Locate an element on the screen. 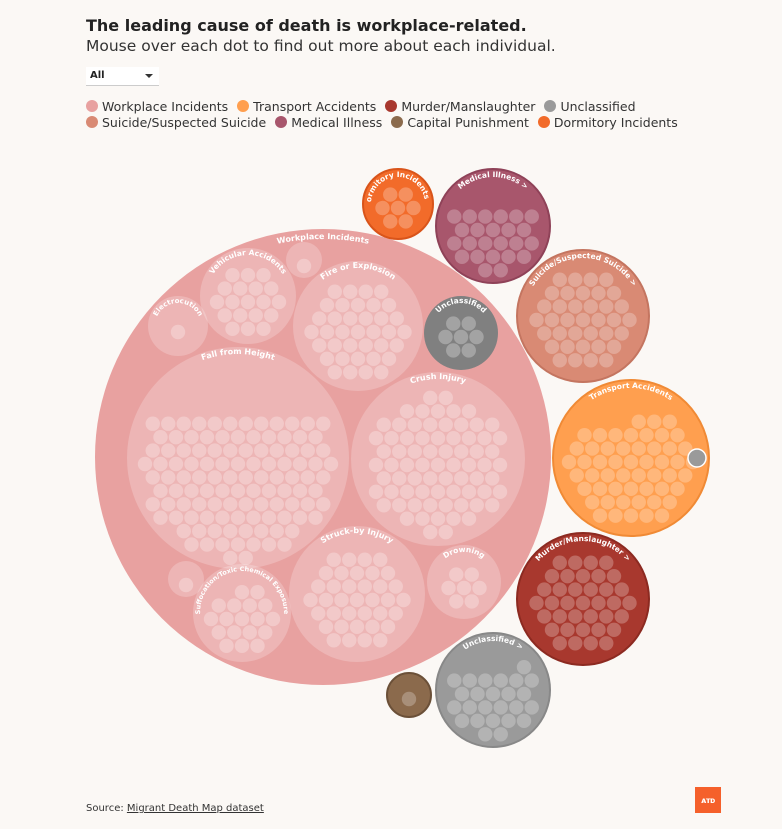 The height and width of the screenshot is (829, 782). sub-bubble: Struck-by Injury is located at coordinates (357, 594).